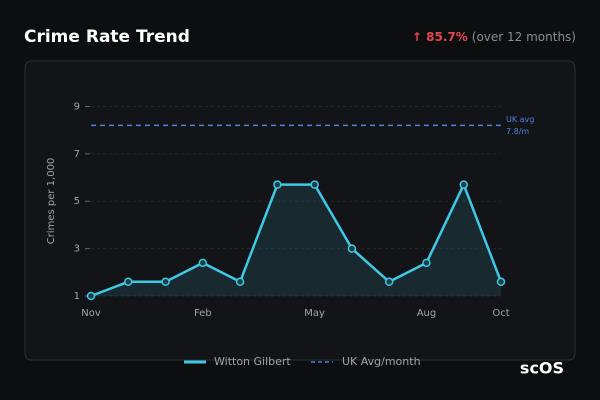 This screenshot has height=400, width=600. I want to click on x-tick-label: Feb, so click(203, 313).